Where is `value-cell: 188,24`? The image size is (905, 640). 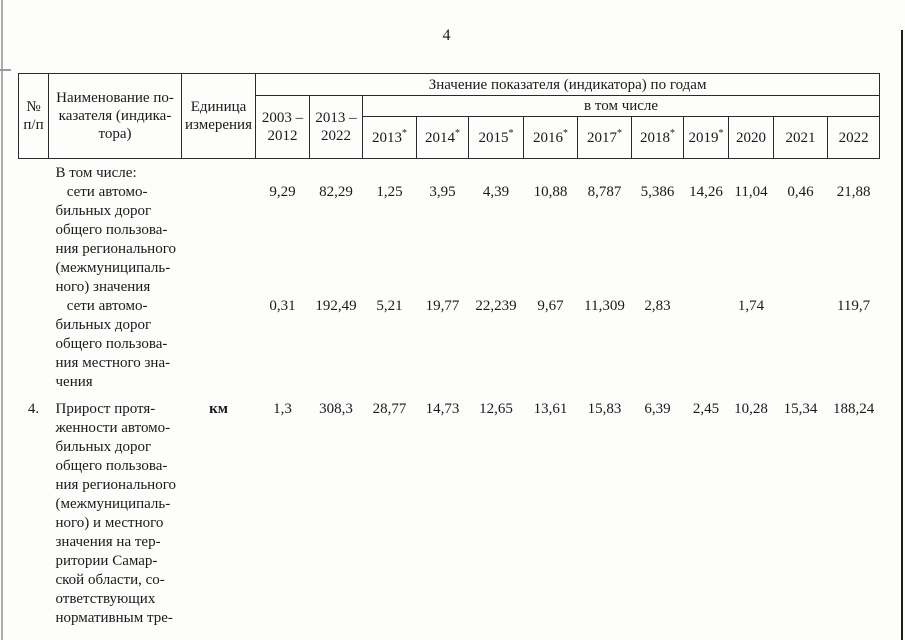
value-cell: 188,24 is located at coordinates (853, 409).